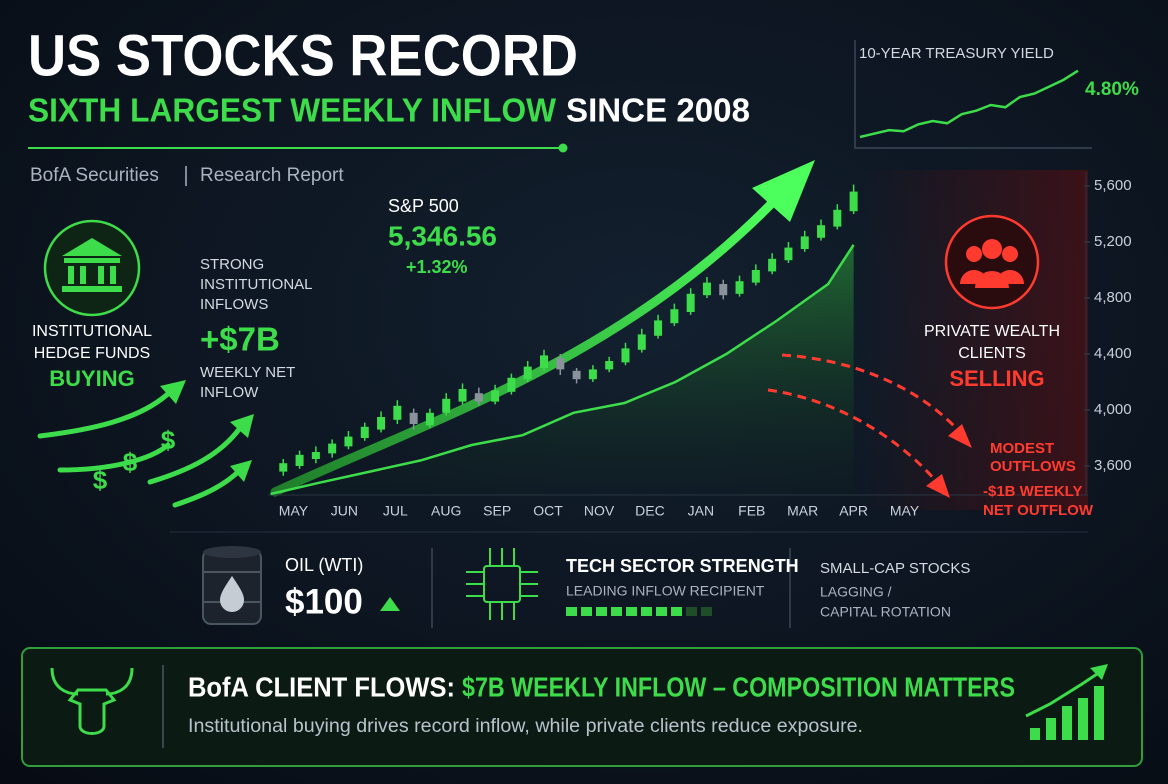  I want to click on institutional-flow: INFLOWS, so click(234, 304).